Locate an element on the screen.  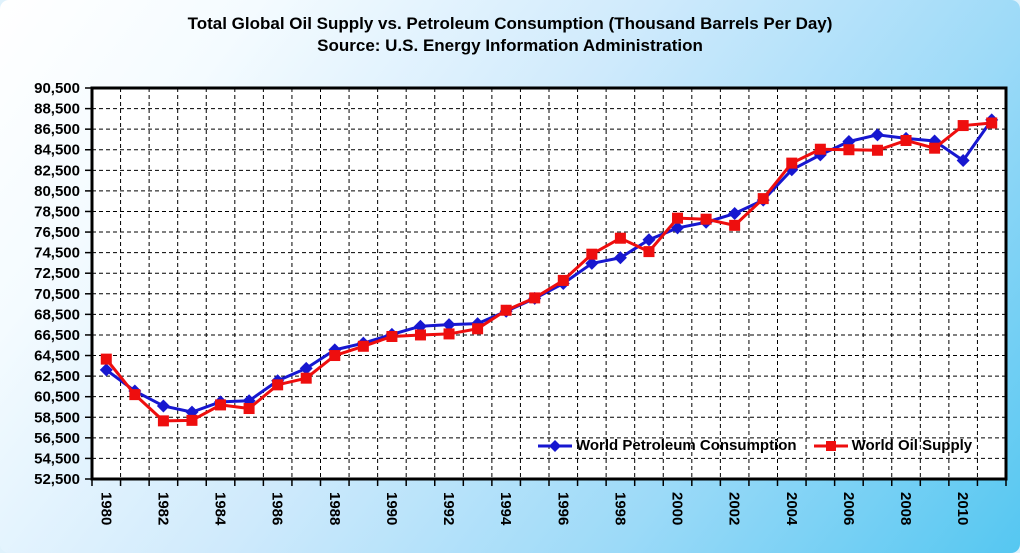
svg-text: 78,500 is located at coordinates (57, 211).